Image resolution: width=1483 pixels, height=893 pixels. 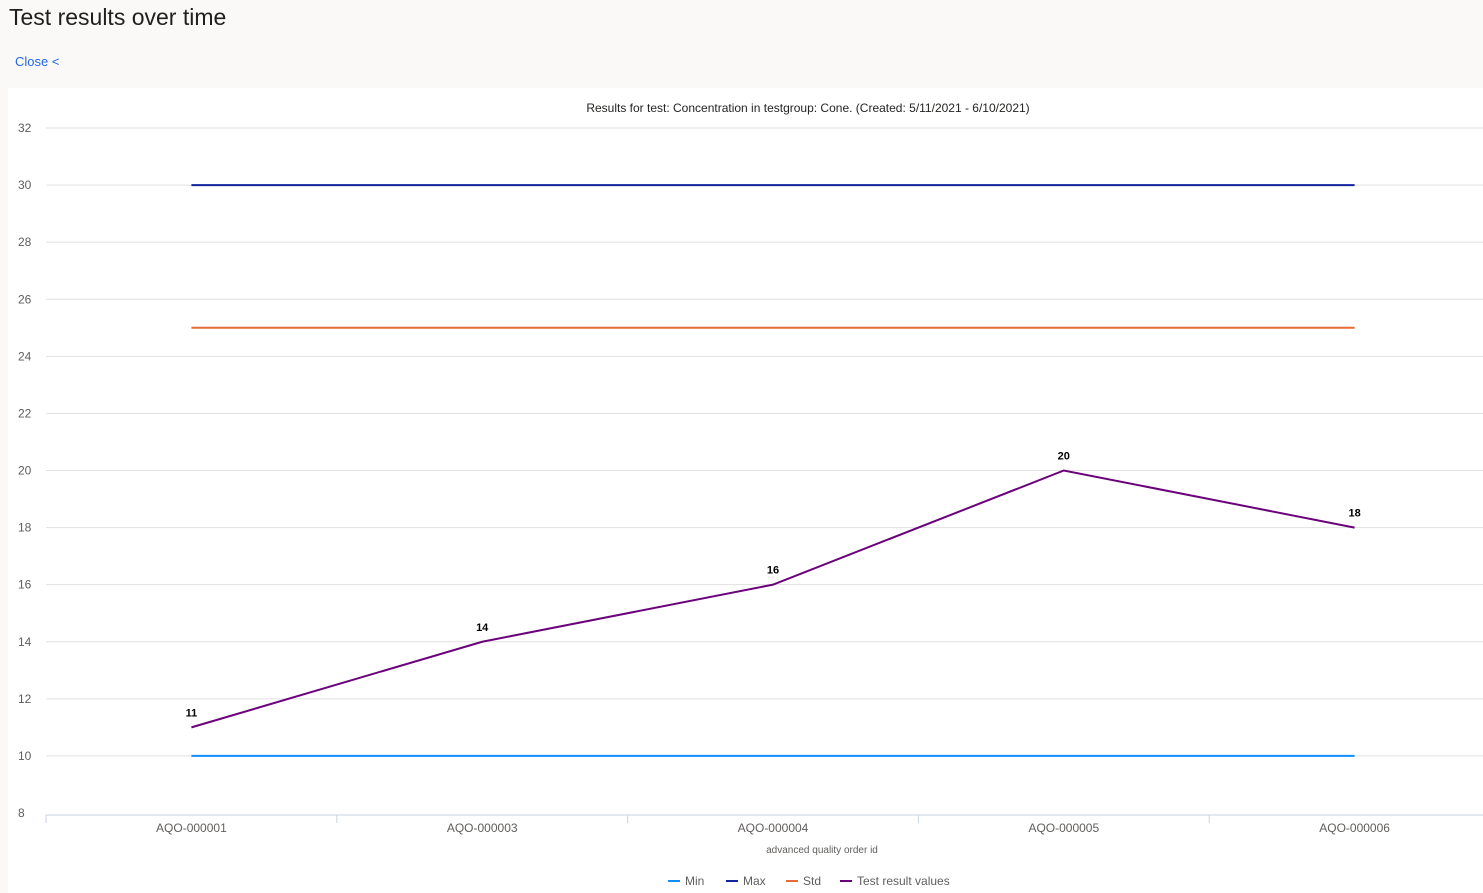 What do you see at coordinates (1354, 828) in the screenshot?
I see `x-tick-label: AQO-000006` at bounding box center [1354, 828].